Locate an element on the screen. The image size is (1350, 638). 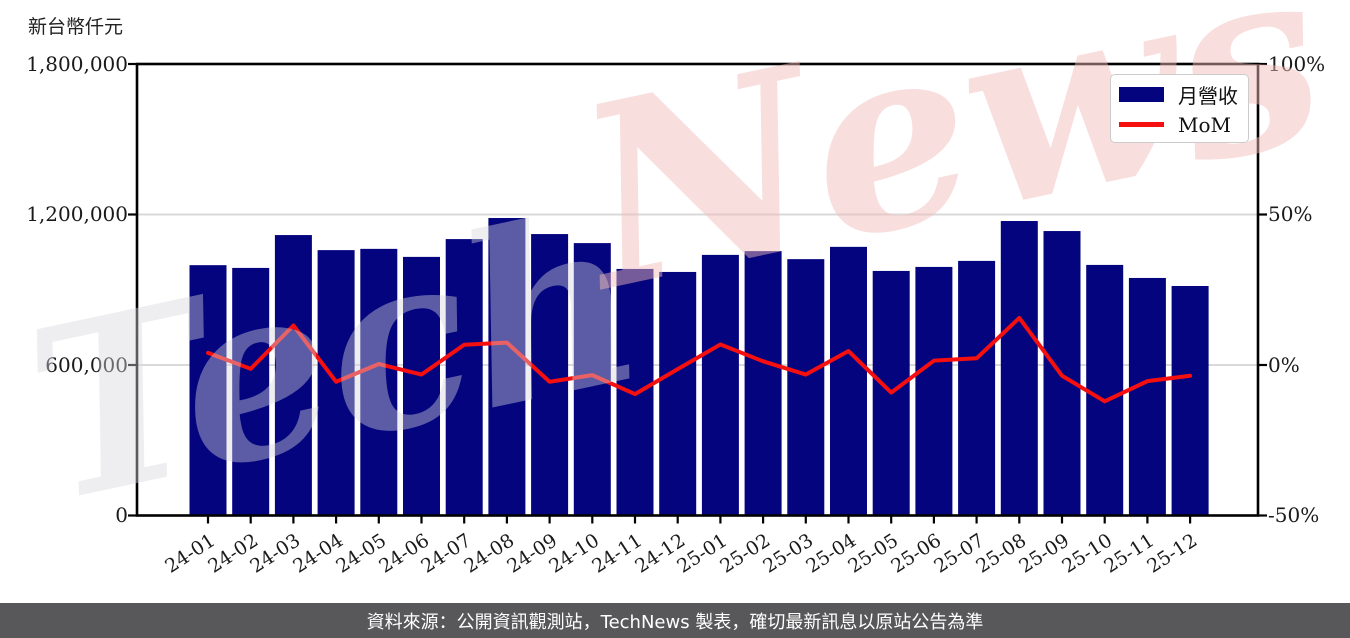
left-axis-tick-1800000: 1,800,000 is located at coordinates (77, 64).